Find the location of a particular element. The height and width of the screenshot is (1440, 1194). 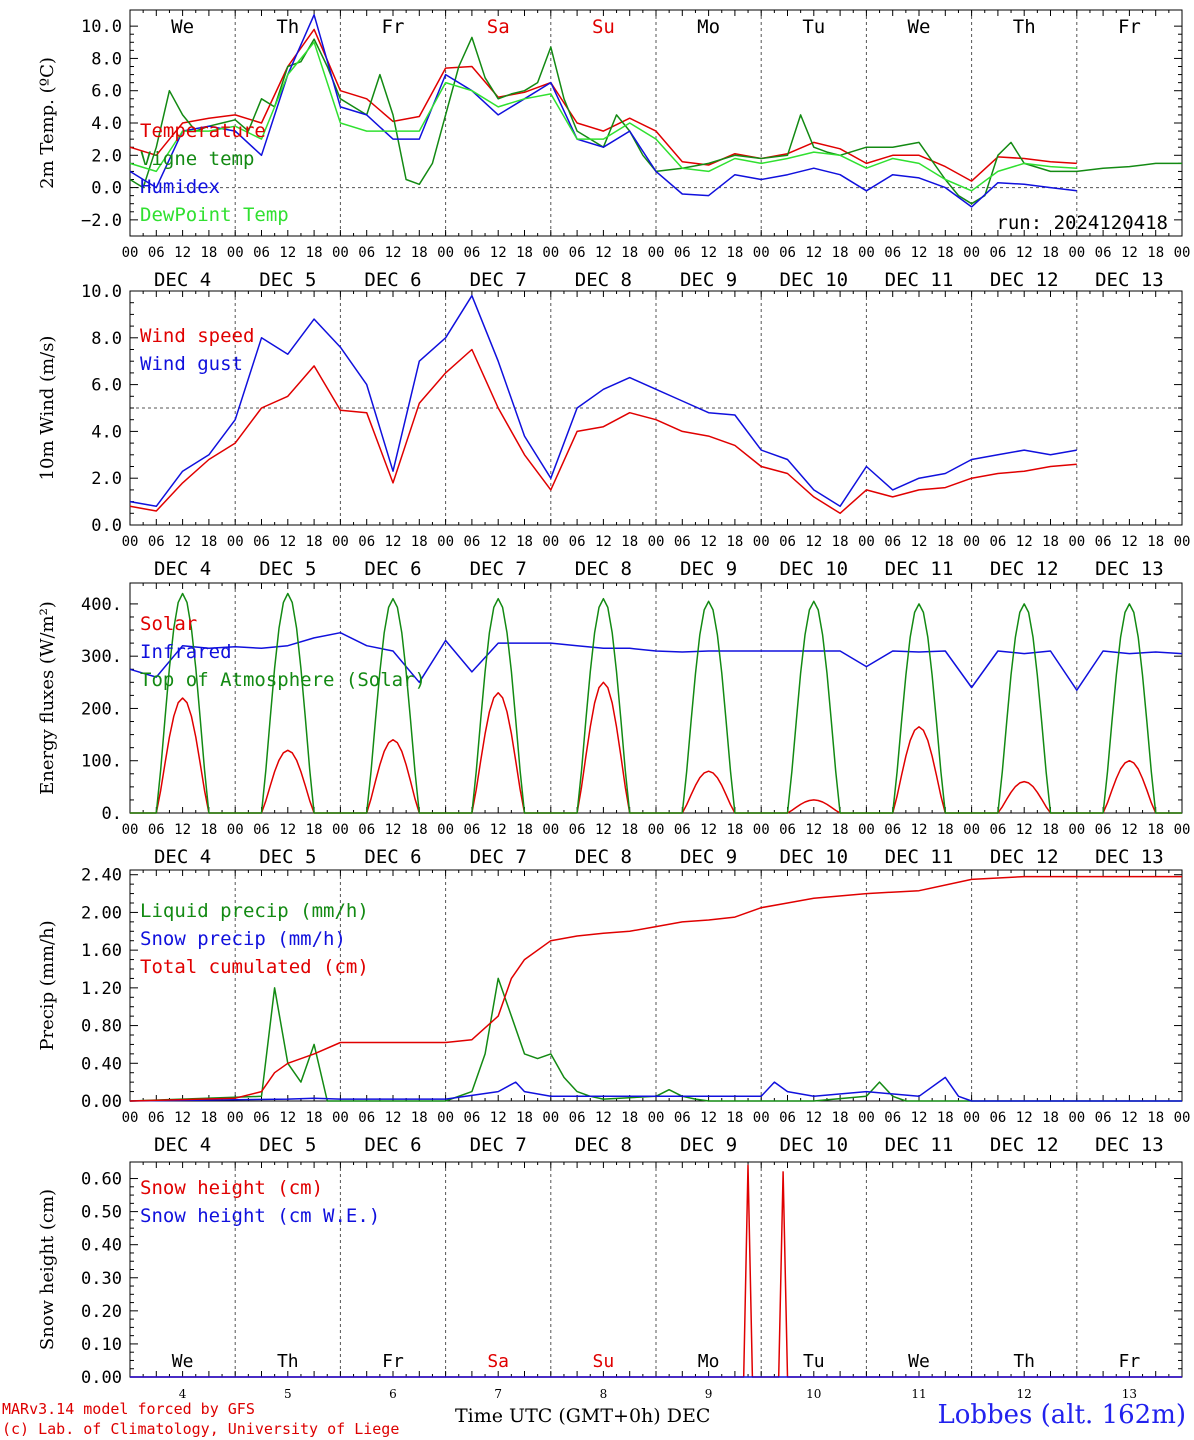

model-credit: MARv3.14 model forced by GFS is located at coordinates (128, 1409).